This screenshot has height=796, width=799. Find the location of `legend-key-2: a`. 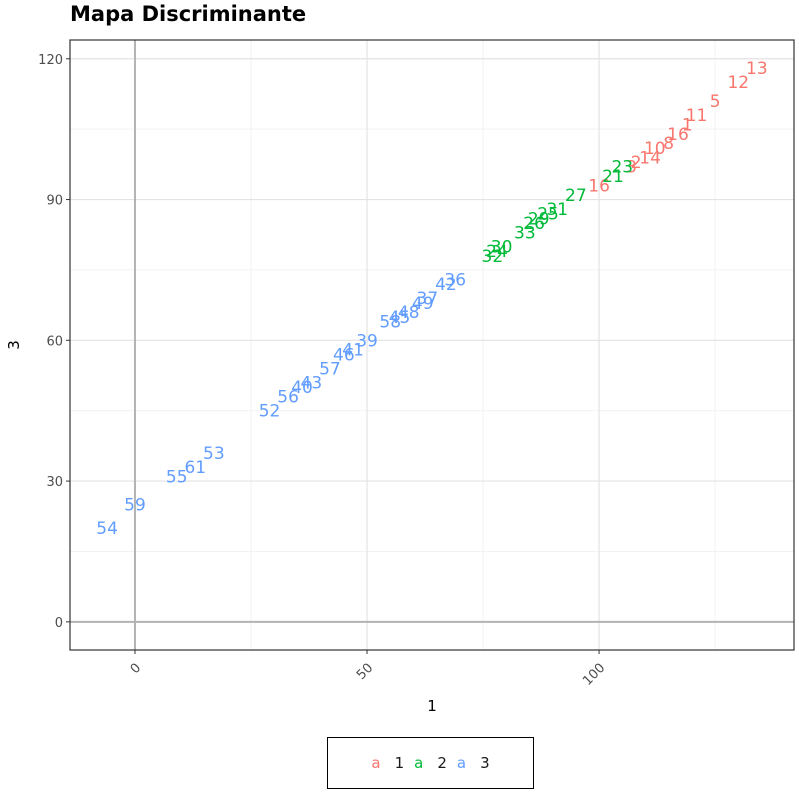

legend-key-2: a is located at coordinates (419, 763).